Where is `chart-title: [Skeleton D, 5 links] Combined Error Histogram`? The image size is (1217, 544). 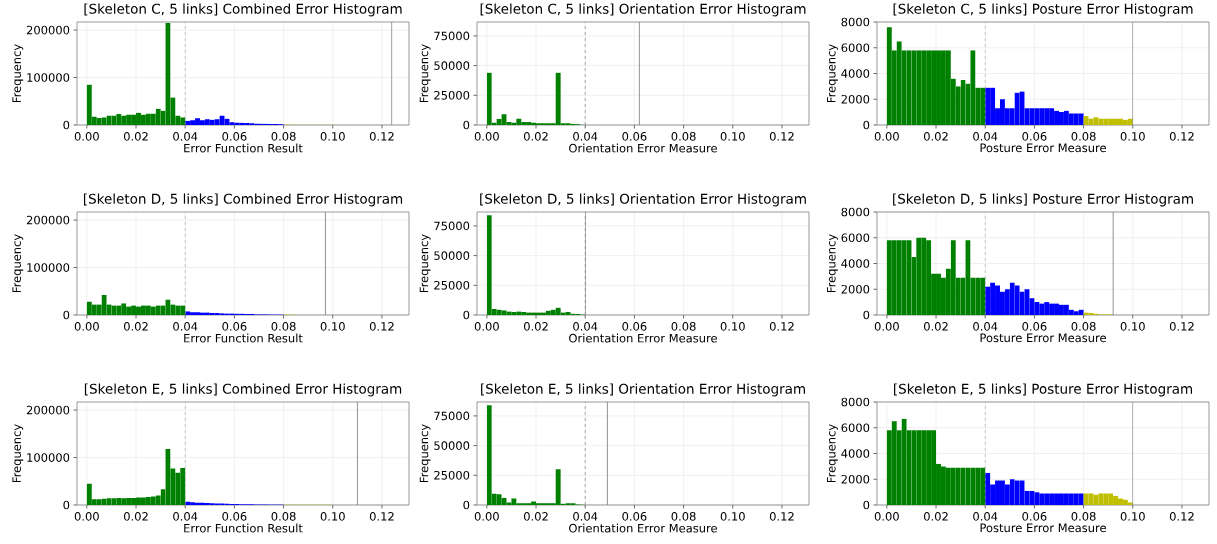
chart-title: [Skeleton D, 5 links] Combined Error Histogram is located at coordinates (243, 200).